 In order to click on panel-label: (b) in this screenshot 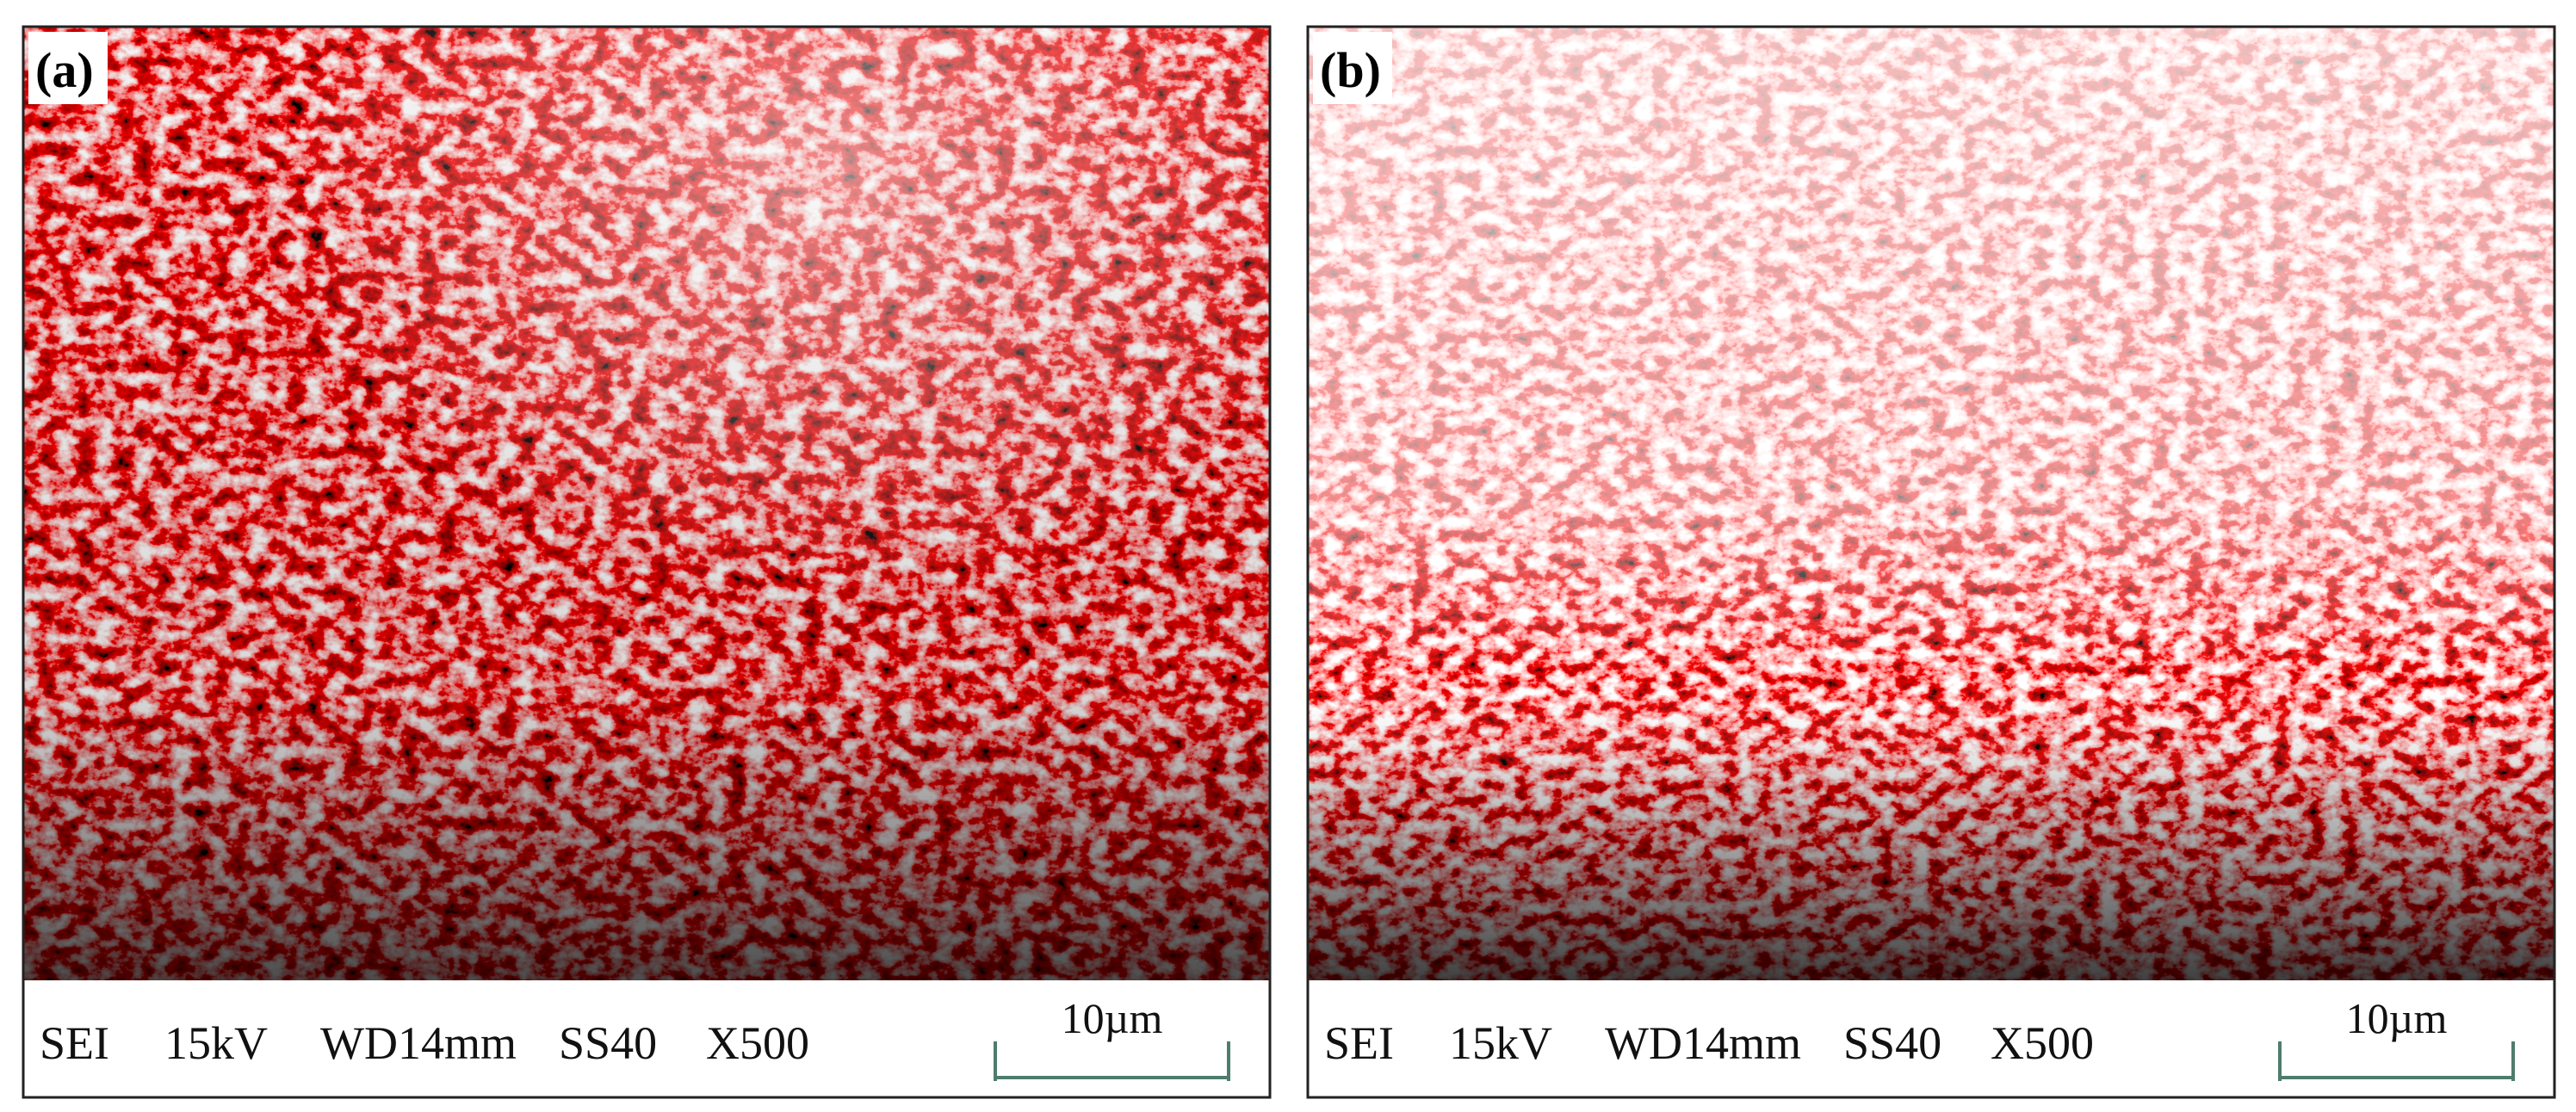, I will do `click(1350, 70)`.